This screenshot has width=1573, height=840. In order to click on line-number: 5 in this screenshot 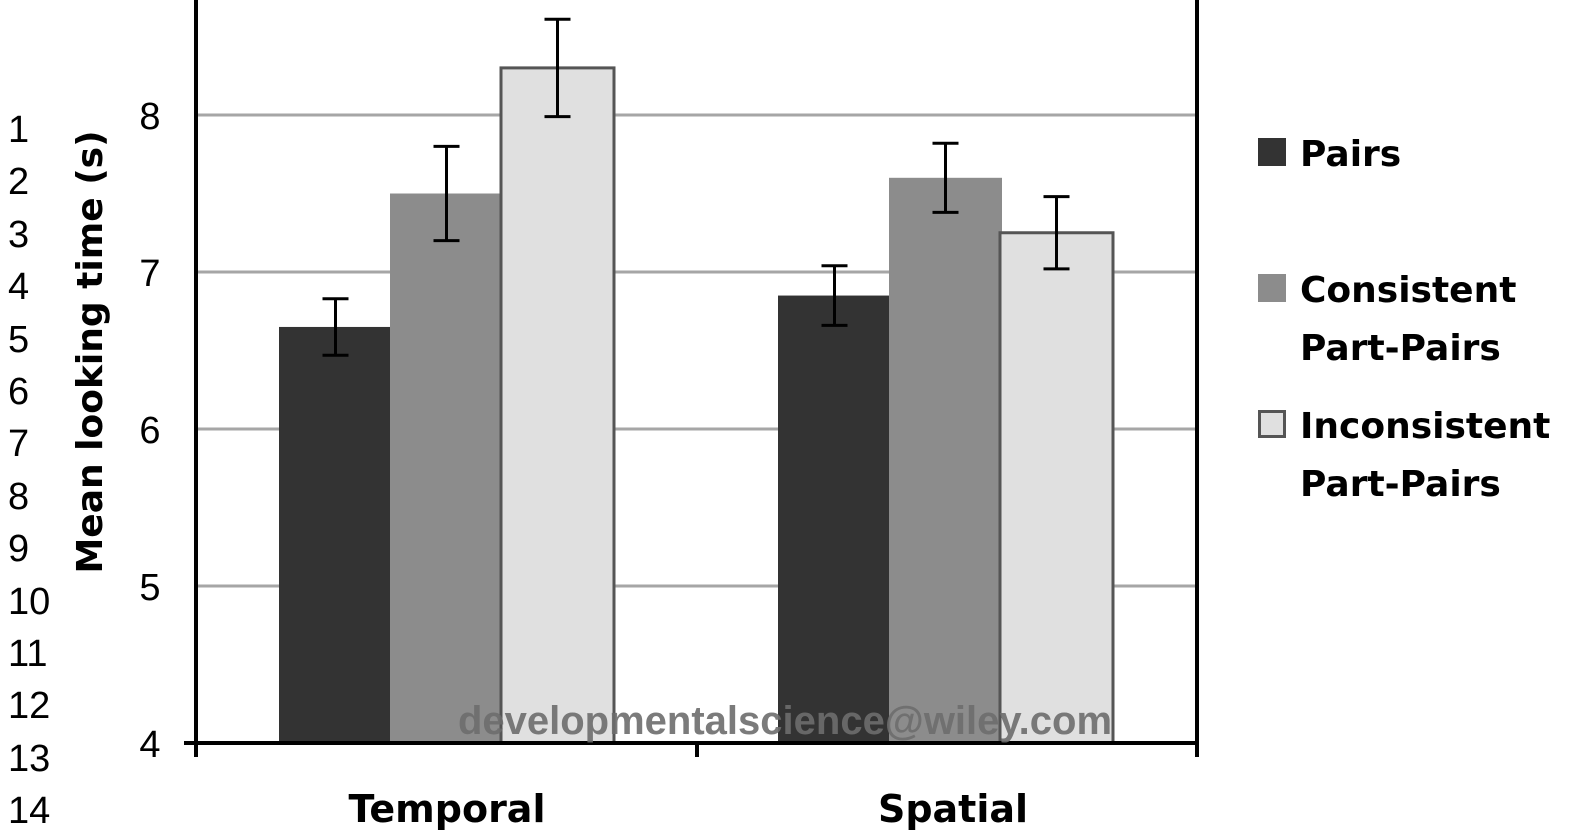, I will do `click(19, 339)`.